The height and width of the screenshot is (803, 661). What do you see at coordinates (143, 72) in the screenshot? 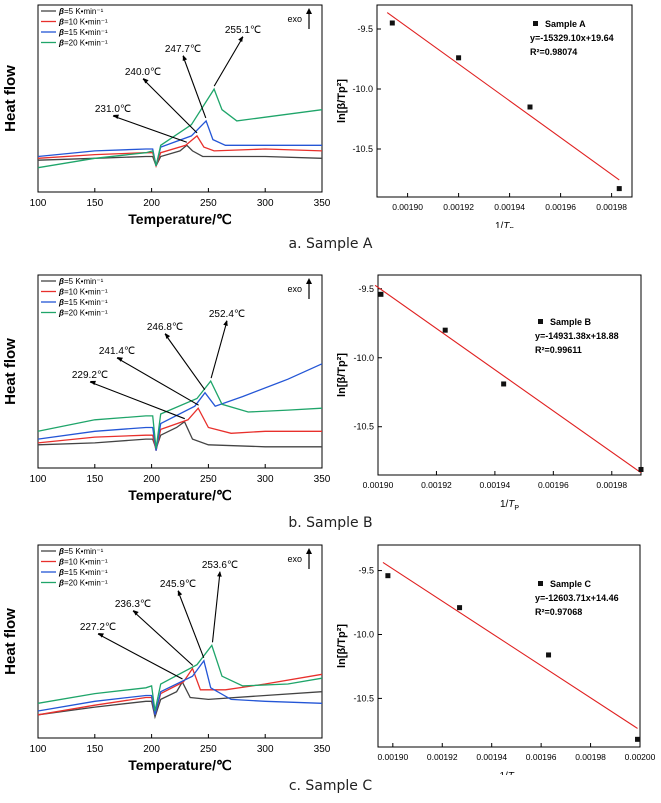
I see `peak-label: 240.0℃` at bounding box center [143, 72].